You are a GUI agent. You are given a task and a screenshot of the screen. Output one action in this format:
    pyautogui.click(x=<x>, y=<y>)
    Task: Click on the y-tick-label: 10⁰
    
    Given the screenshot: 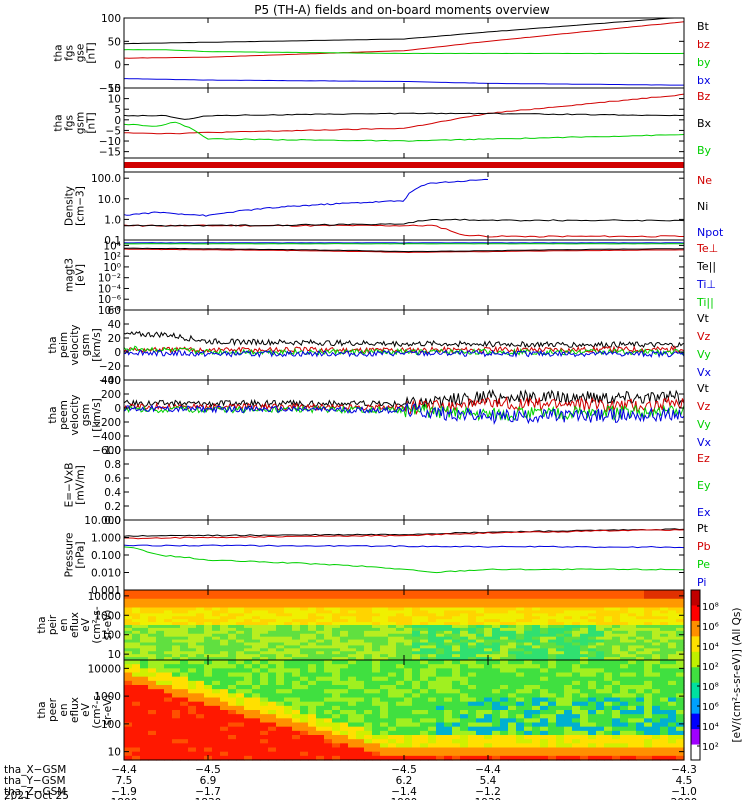 What is the action you would take?
    pyautogui.click(x=112, y=268)
    